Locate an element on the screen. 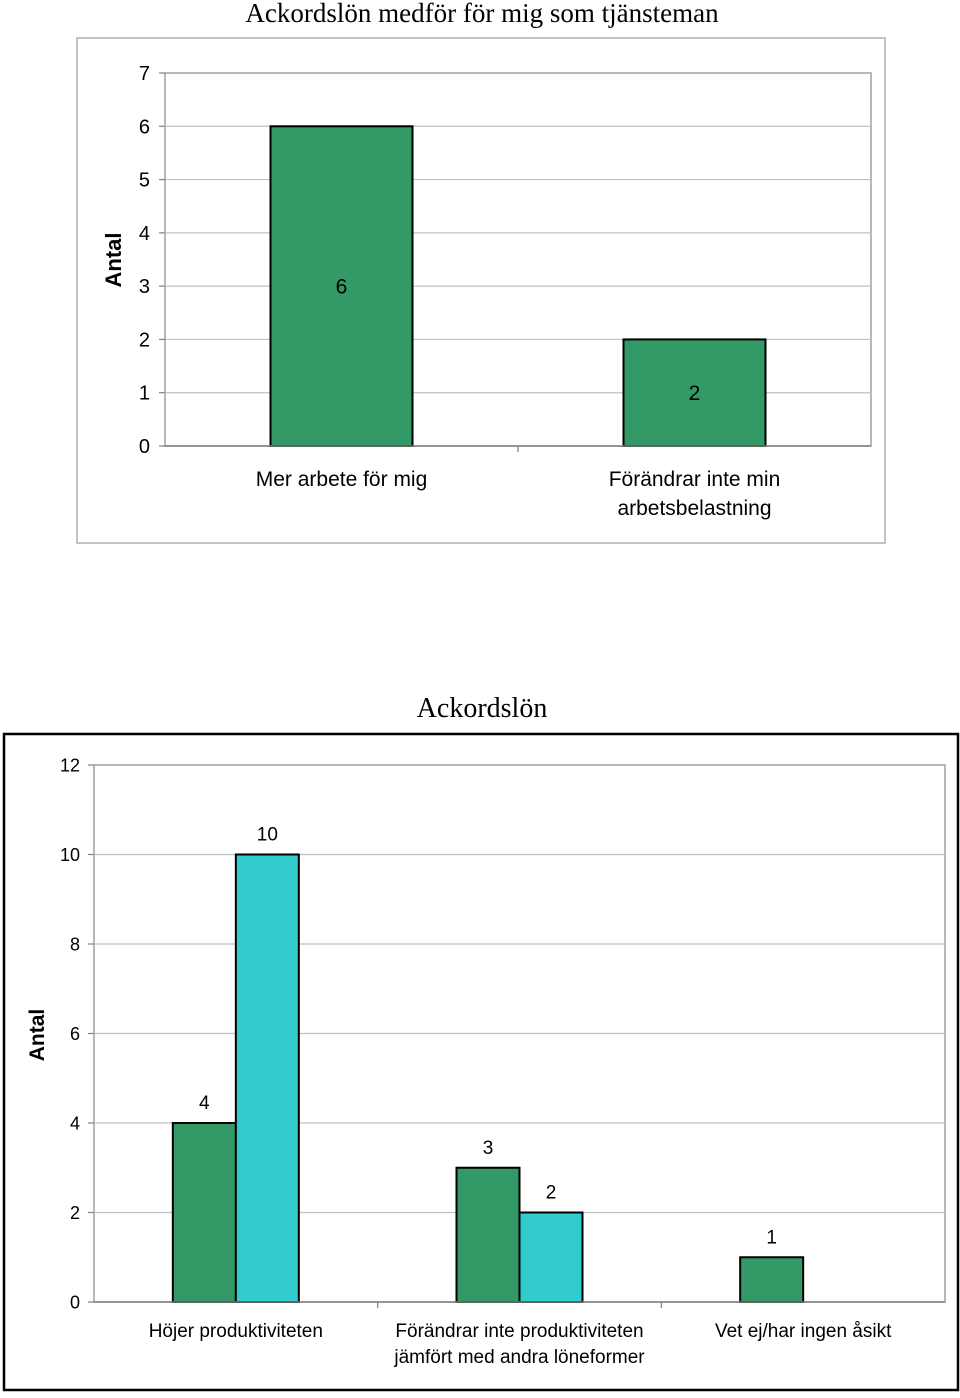 This screenshot has height=1398, width=960. x-tick-label: Mer arbete för mig is located at coordinates (342, 479).